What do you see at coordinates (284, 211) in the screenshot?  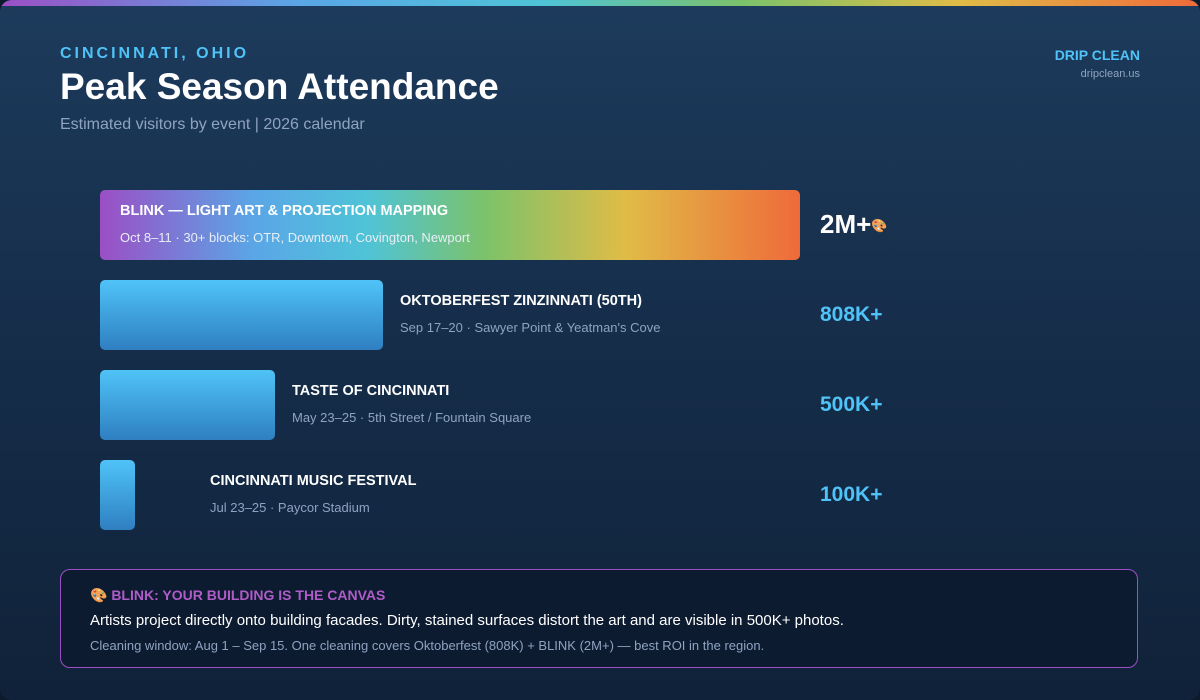 I see `bar-label-blink-light: BLINK — LIGHT ART & PROJECTION MAPPING` at bounding box center [284, 211].